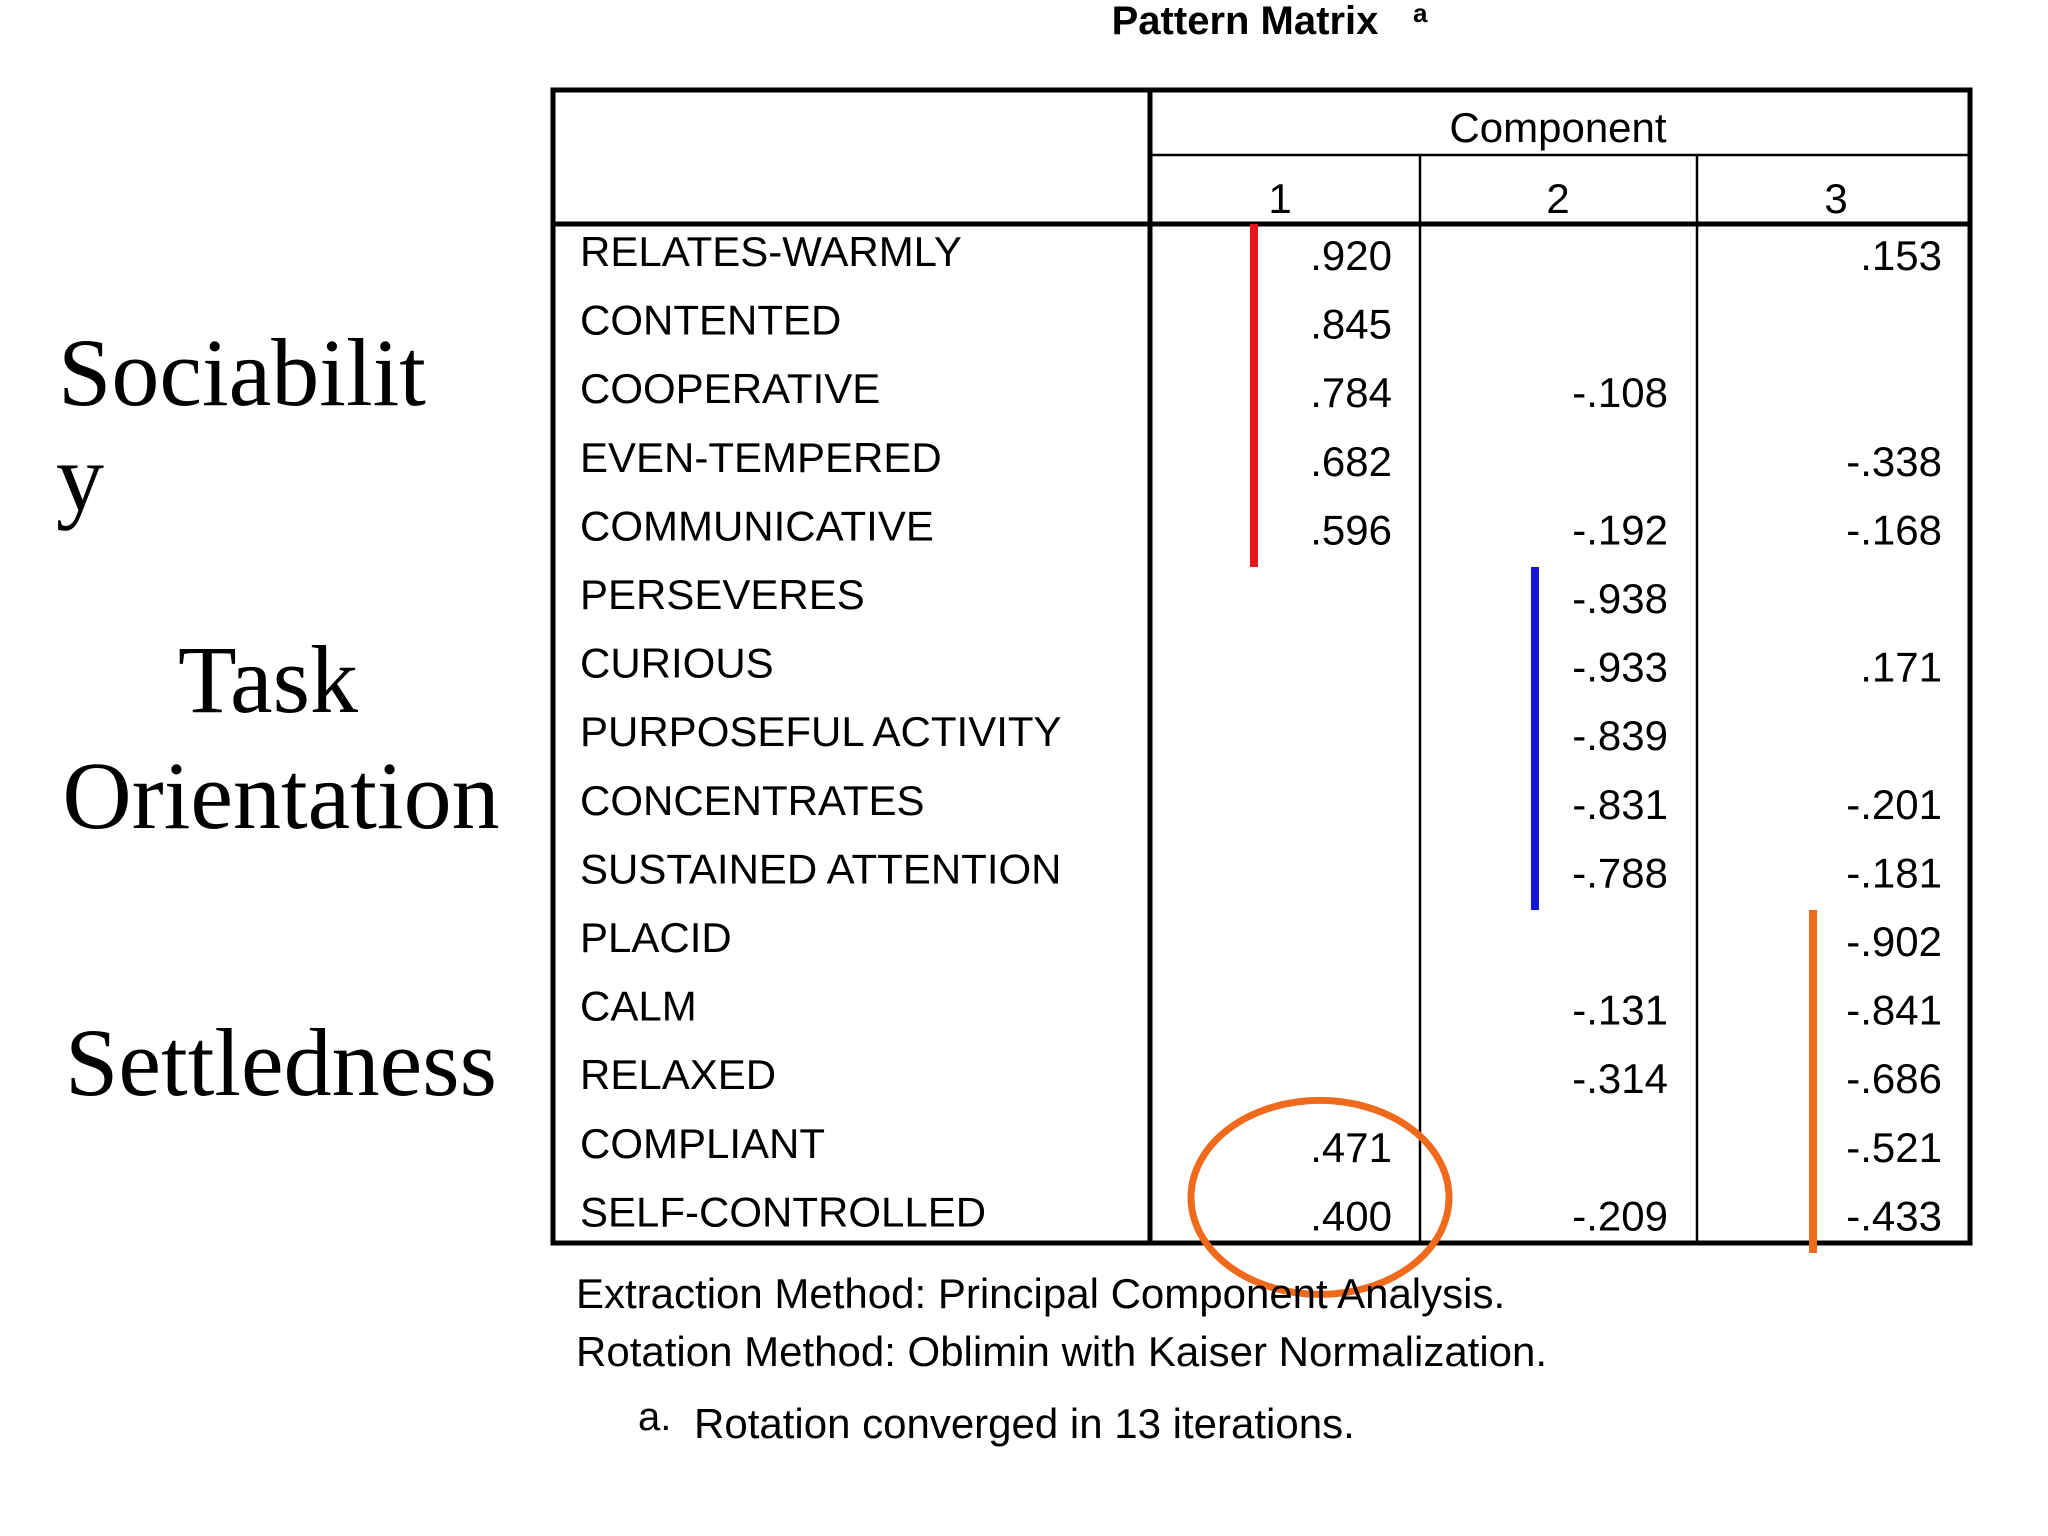 This screenshot has width=2048, height=1536. What do you see at coordinates (1245, 21) in the screenshot?
I see `table-title: Pattern Matrix` at bounding box center [1245, 21].